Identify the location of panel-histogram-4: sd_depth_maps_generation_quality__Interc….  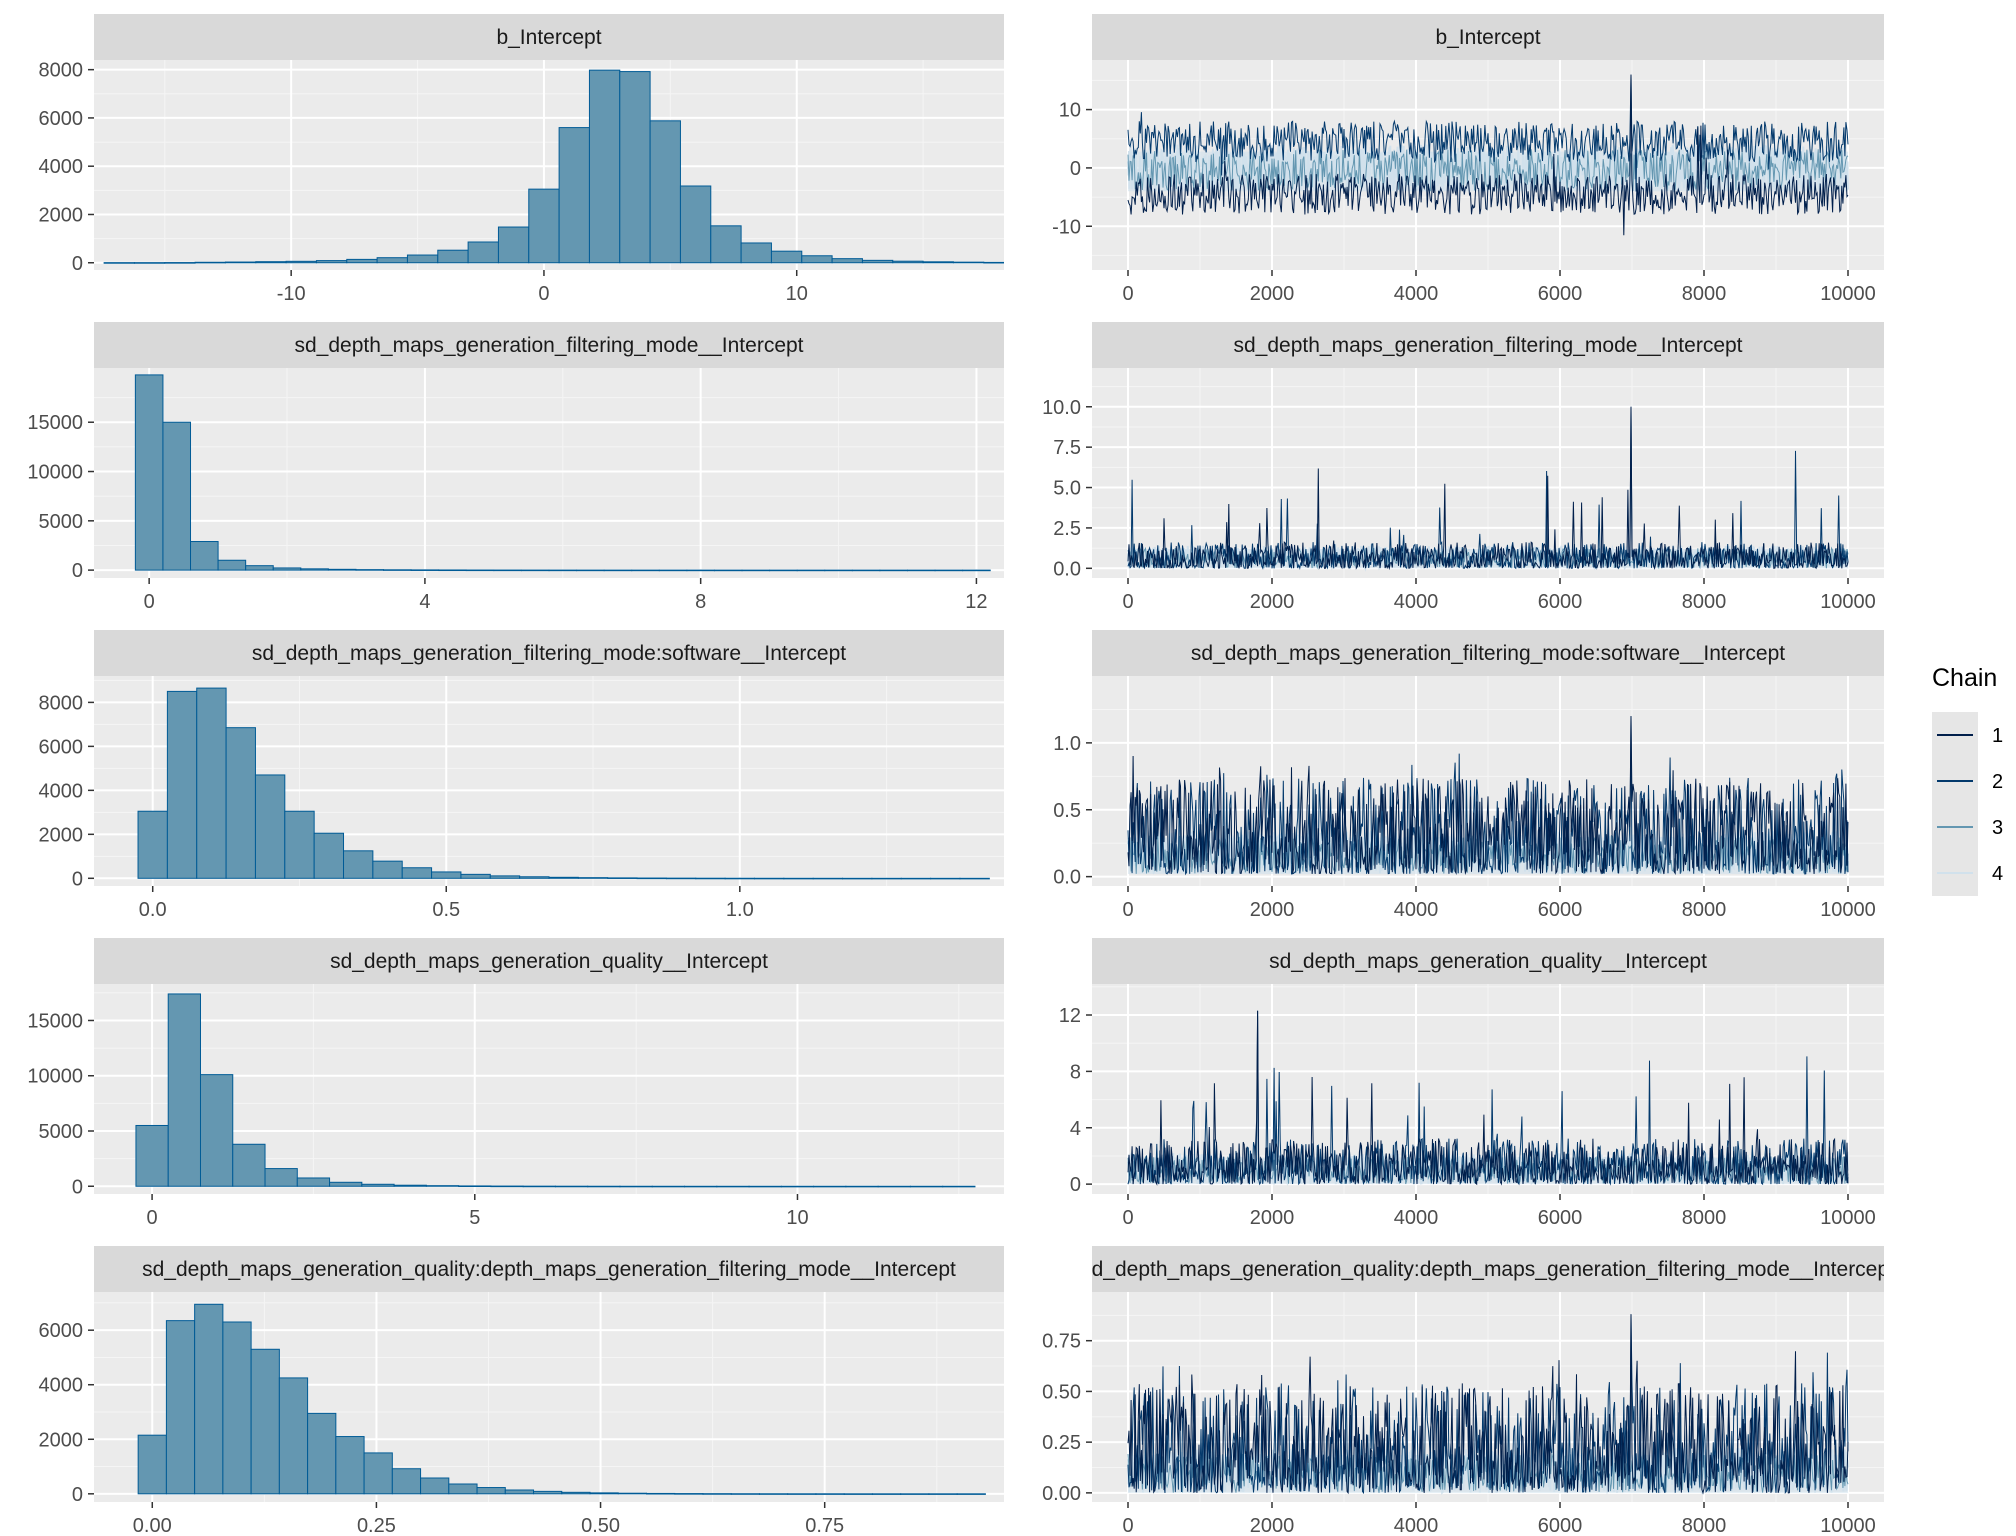
(515, 1083).